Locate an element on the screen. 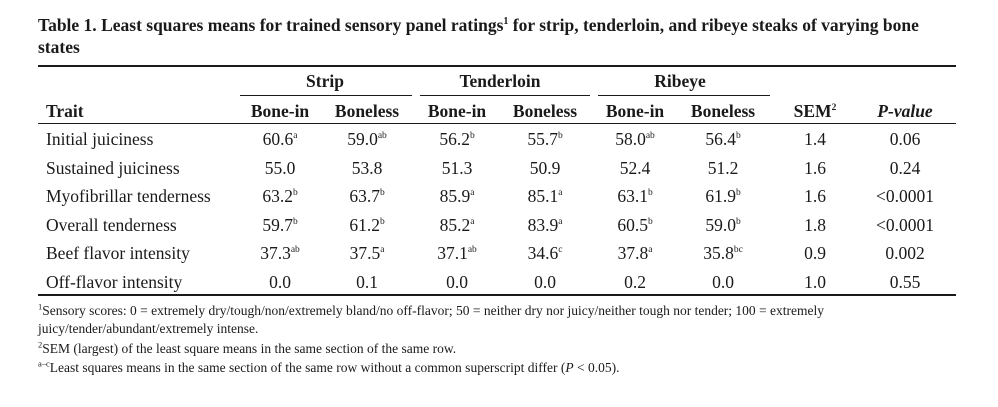 The image size is (998, 407). column-header-tenderloin-boneless: Boneless is located at coordinates (545, 111).